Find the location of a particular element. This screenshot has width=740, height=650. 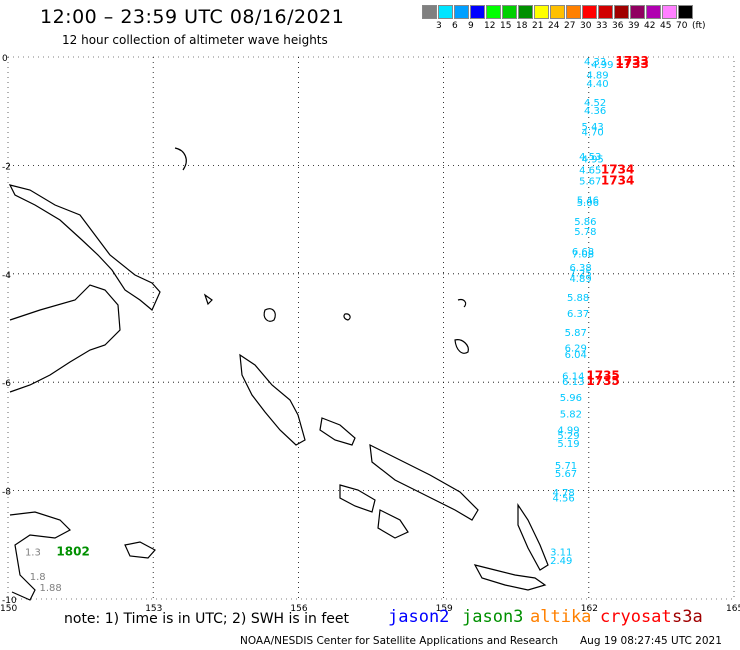

wave-height-label: 1802 is located at coordinates (72, 552).